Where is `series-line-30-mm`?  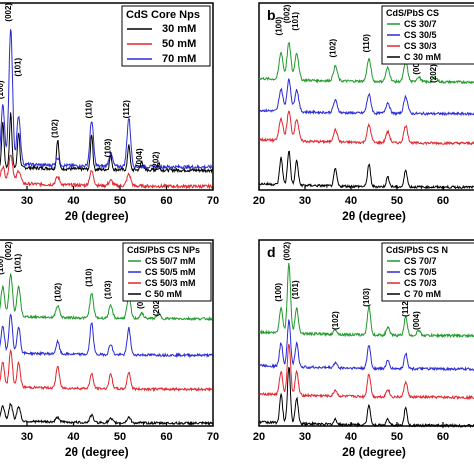
series-line-30-mm is located at coordinates (107, 143).